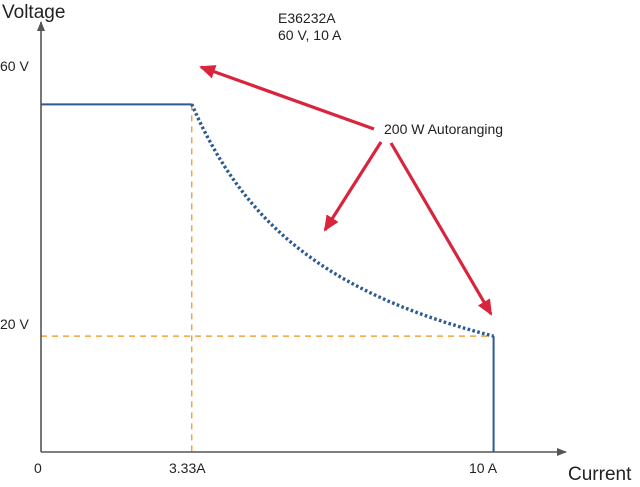 The height and width of the screenshot is (487, 640). What do you see at coordinates (307, 18) in the screenshot?
I see `model-name: E36232A` at bounding box center [307, 18].